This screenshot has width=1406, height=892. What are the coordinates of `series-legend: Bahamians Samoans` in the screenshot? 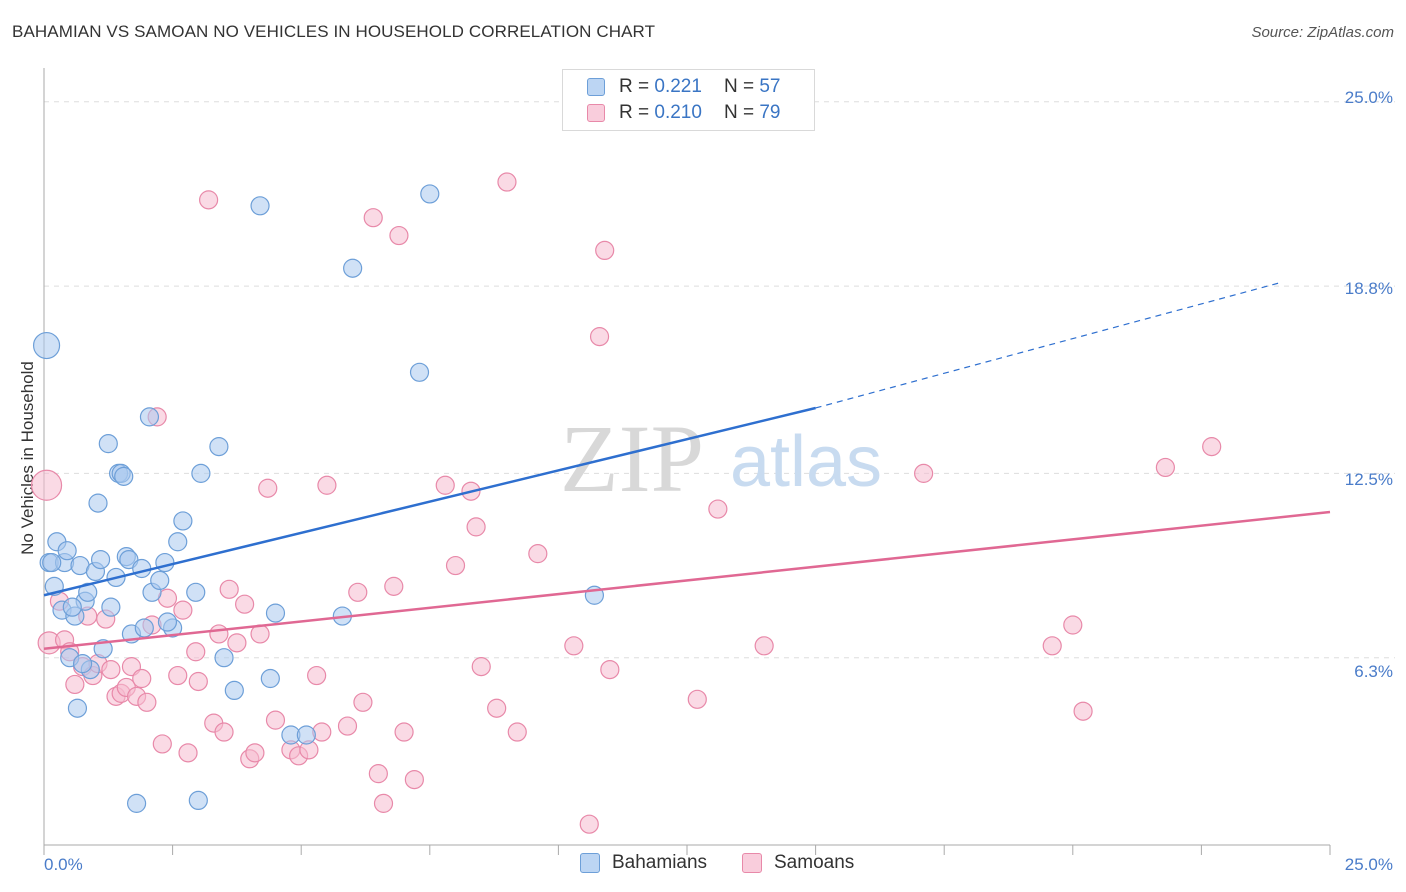 It's located at (703, 865).